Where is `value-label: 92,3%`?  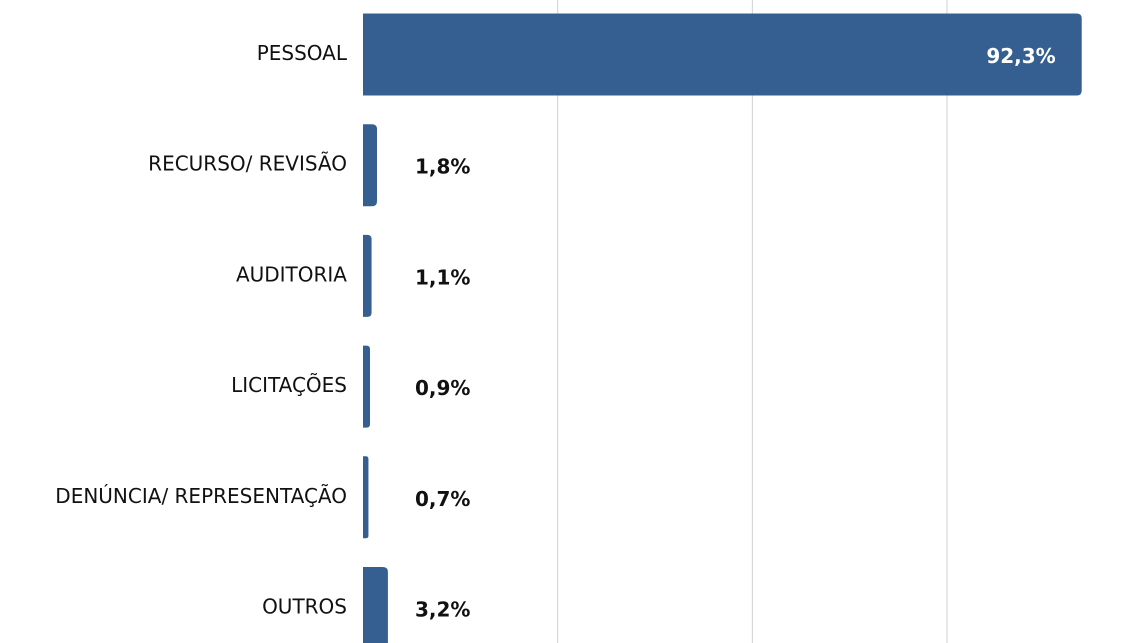 value-label: 92,3% is located at coordinates (1020, 56).